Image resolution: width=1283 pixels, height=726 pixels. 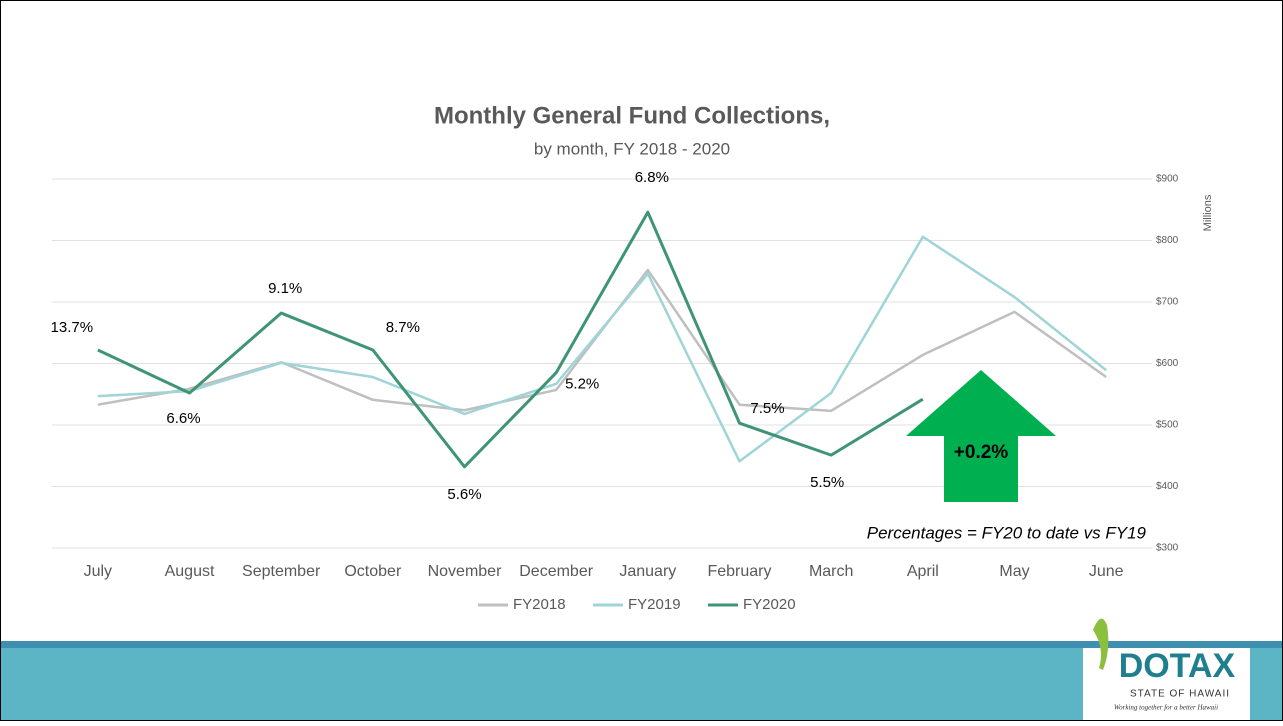 What do you see at coordinates (1180, 694) in the screenshot?
I see `logo-line1: STATE OF HAWAII` at bounding box center [1180, 694].